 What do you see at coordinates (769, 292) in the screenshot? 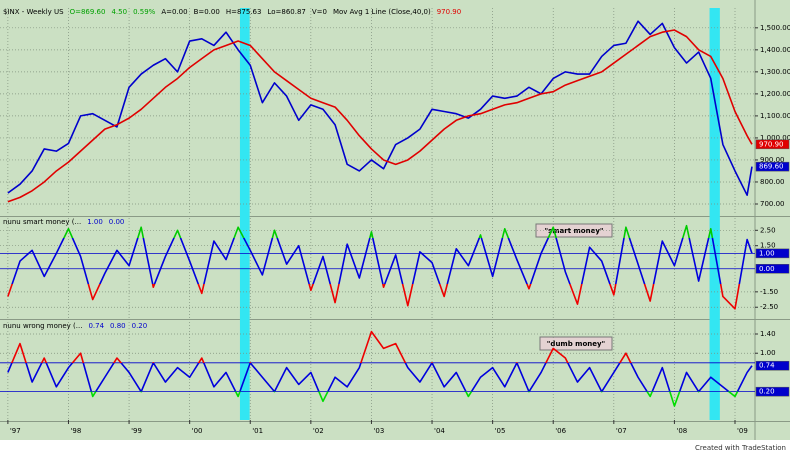
I see `y-tick-label: -1.50` at bounding box center [769, 292].